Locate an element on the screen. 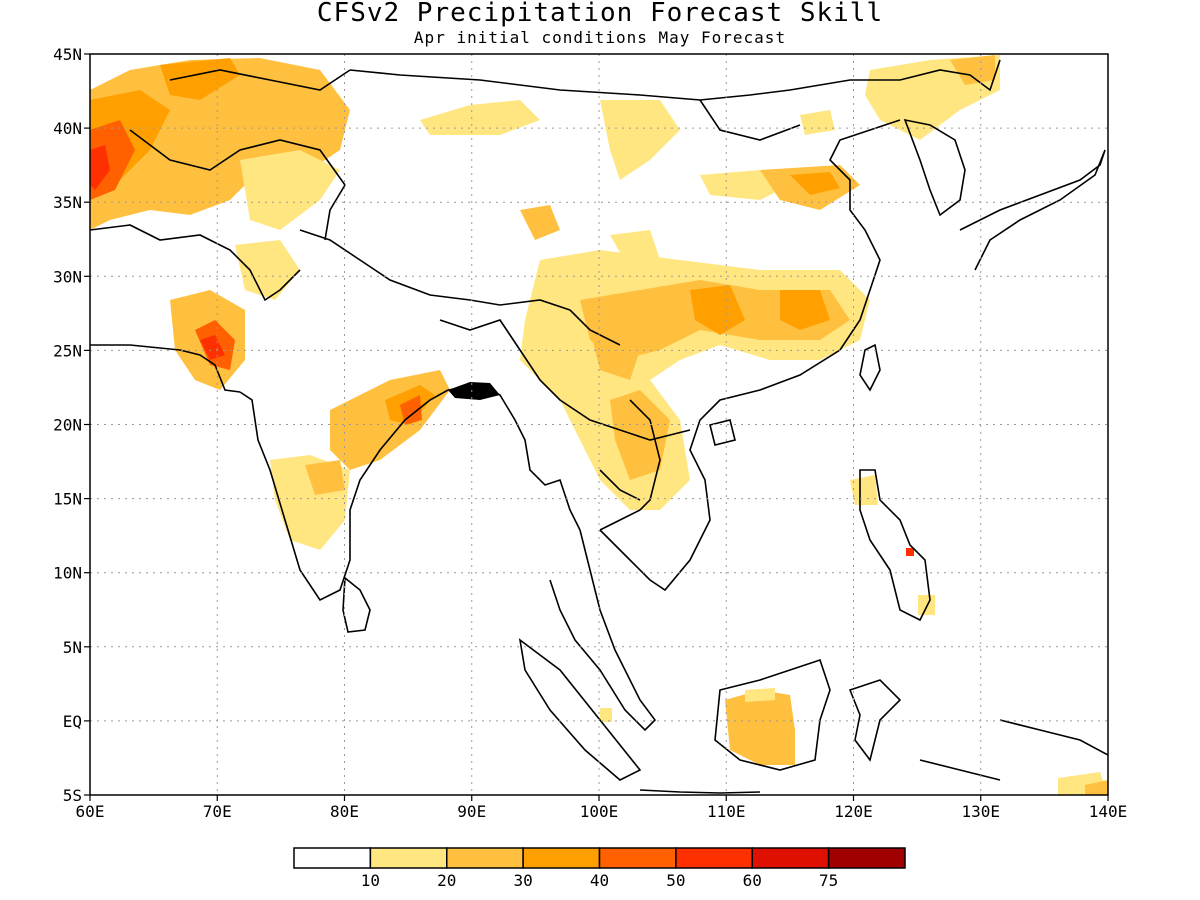  lon-tick-label: 110E is located at coordinates (726, 811).